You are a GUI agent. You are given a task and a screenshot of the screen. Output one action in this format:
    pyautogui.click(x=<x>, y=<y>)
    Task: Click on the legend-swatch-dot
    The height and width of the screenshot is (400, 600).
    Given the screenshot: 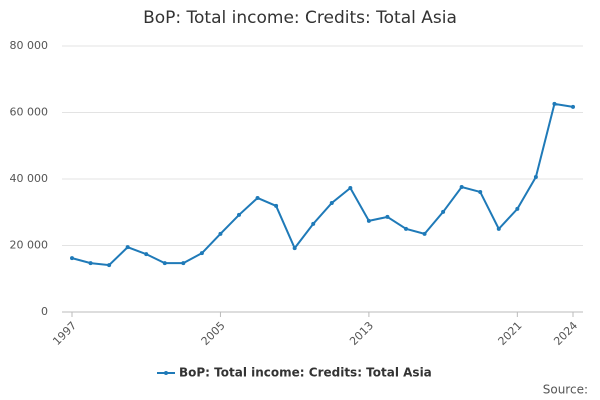 What is the action you would take?
    pyautogui.click(x=166, y=373)
    